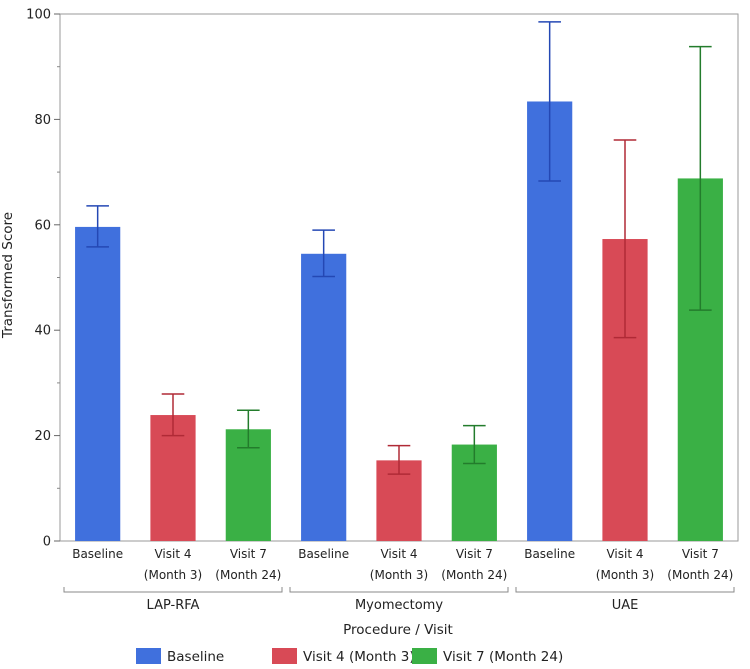 The width and height of the screenshot is (750, 669). What do you see at coordinates (503, 657) in the screenshot?
I see `legend-label: Visit 7 (Month 24)` at bounding box center [503, 657].